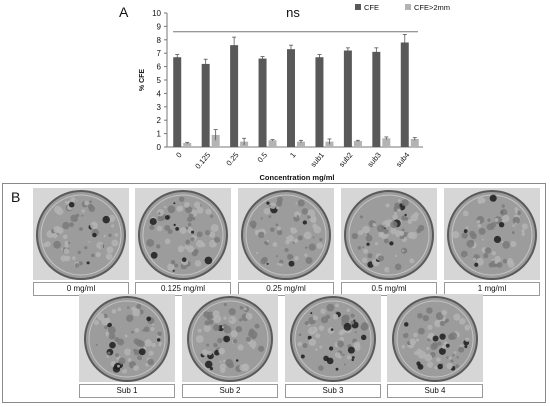  I want to click on legend-label-cfe-2mm: CFE>2mm, so click(432, 7).